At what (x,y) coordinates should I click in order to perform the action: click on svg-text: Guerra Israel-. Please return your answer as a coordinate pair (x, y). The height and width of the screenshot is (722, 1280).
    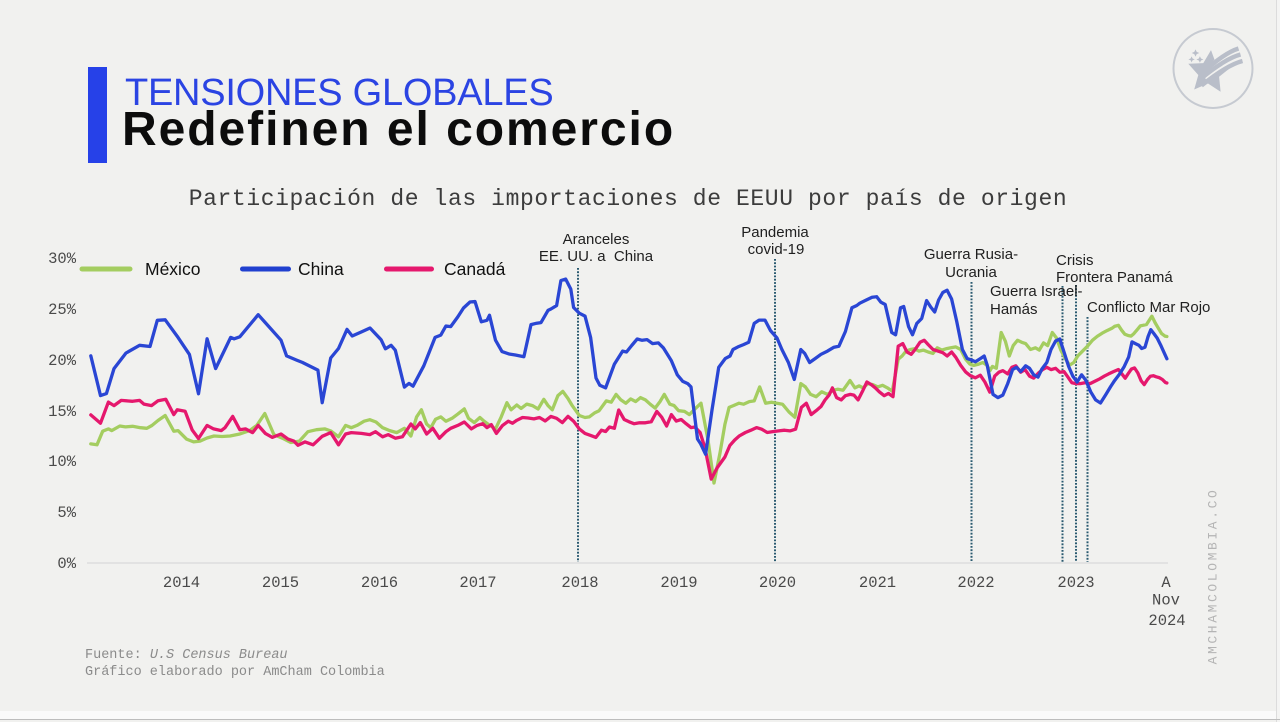
    Looking at the image, I should click on (1036, 291).